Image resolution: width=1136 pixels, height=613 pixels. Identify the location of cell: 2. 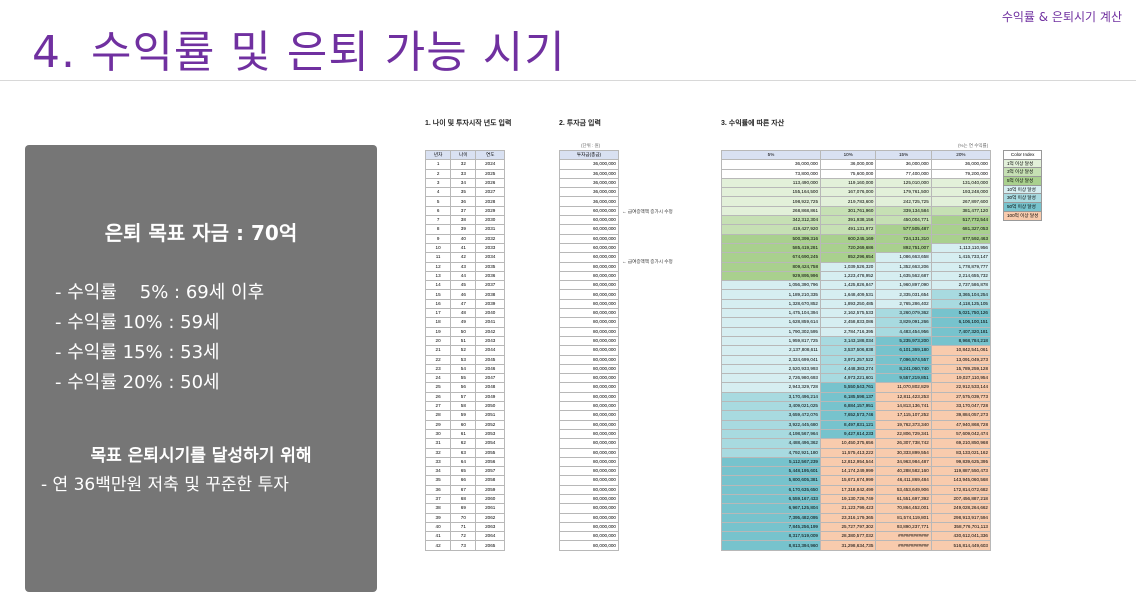
(438, 173).